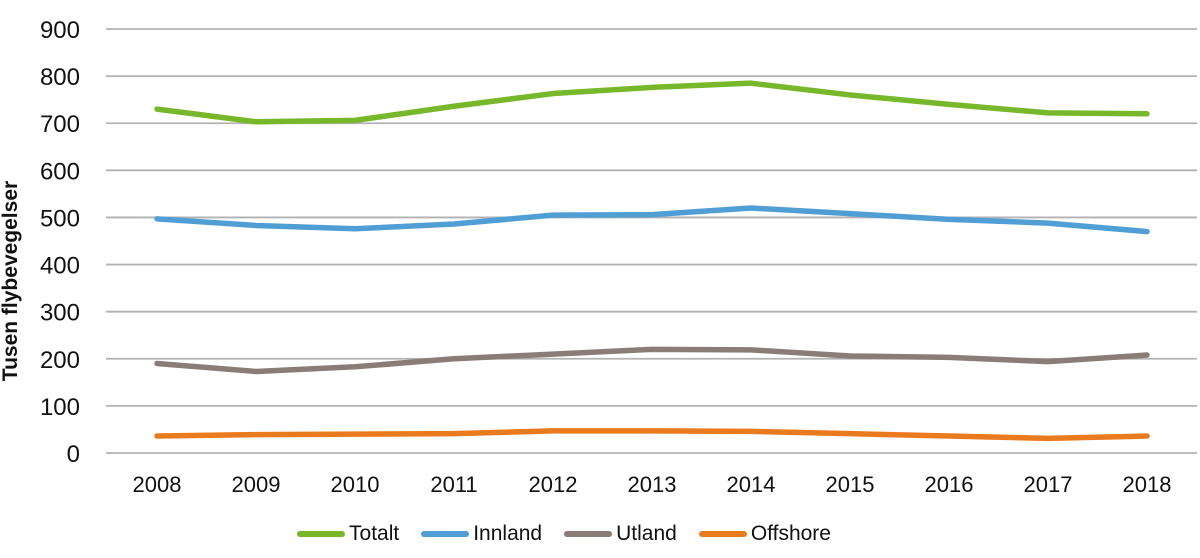 The image size is (1200, 558). What do you see at coordinates (850, 484) in the screenshot?
I see `x-tick-label: 2015` at bounding box center [850, 484].